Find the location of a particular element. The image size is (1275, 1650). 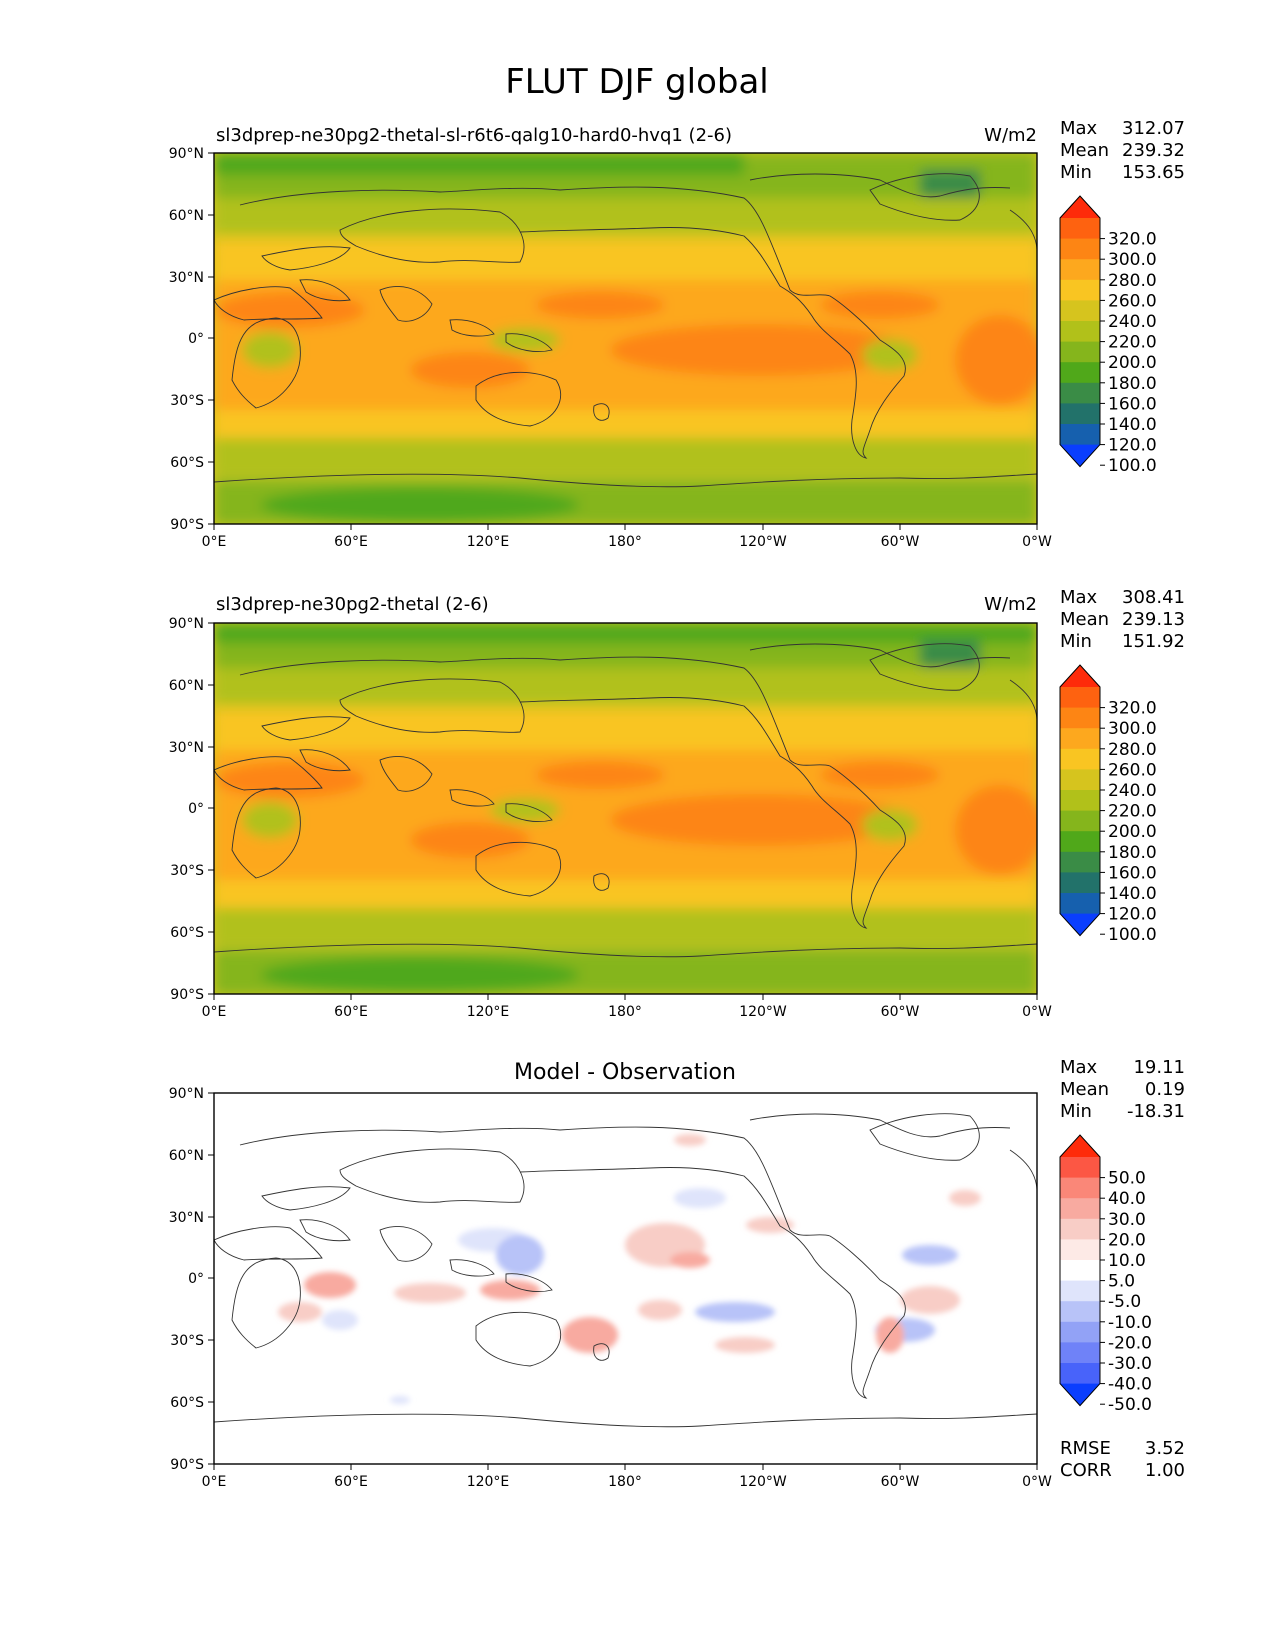

panel-1-lon-tick-120e: 120°E is located at coordinates (488, 542).